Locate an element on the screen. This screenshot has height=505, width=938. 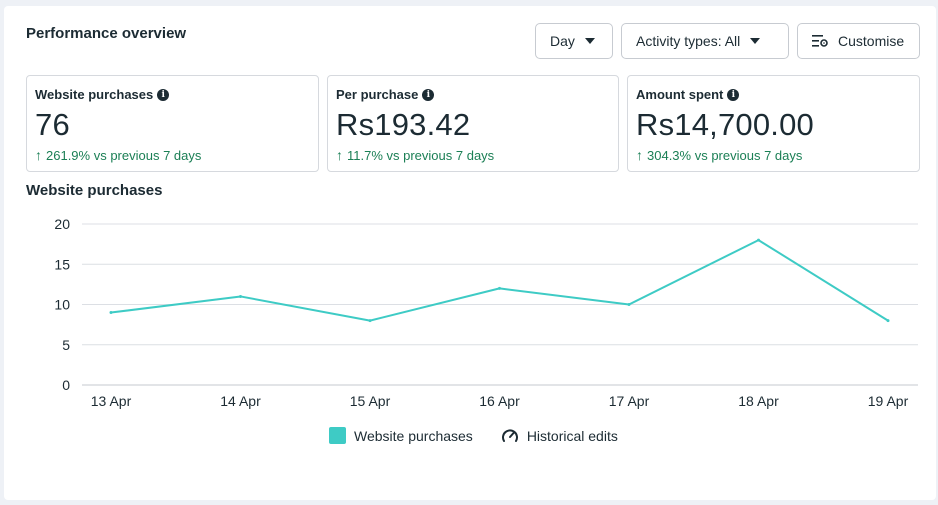
y-tick-label: 15 is located at coordinates (62, 264).